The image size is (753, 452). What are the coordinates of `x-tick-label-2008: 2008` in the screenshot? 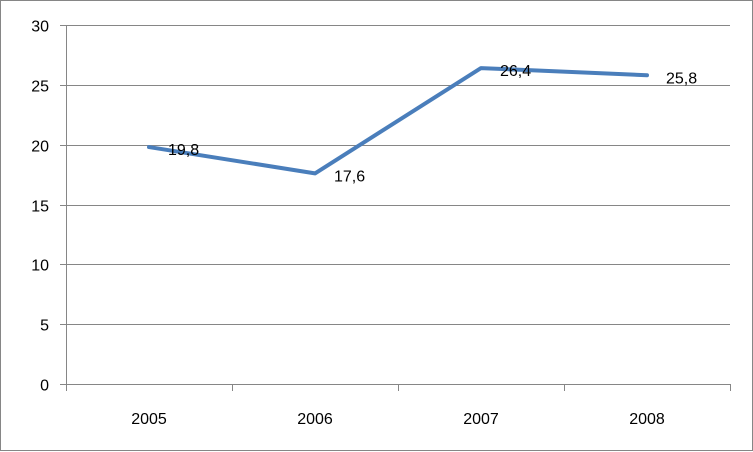 It's located at (647, 419).